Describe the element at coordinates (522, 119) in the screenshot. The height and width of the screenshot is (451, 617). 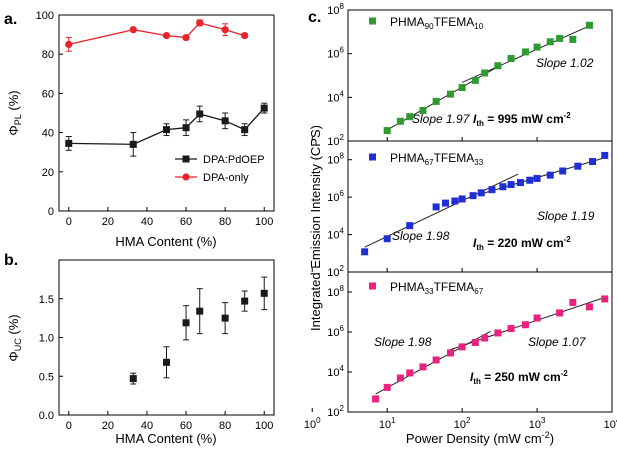
I see `subplot-1-threshold-label: Ith = 995 mW cm-2` at that location.